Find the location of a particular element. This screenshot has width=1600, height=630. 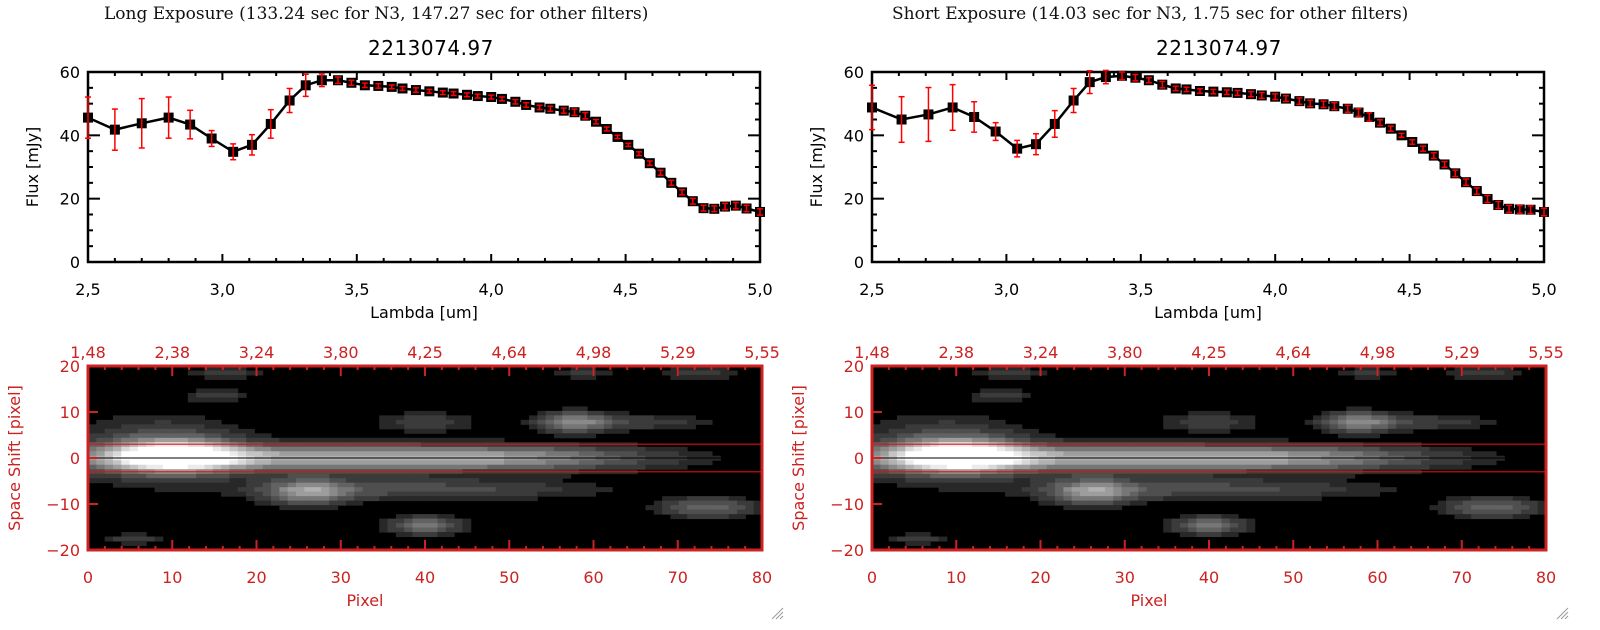

y-tick-label: 60 is located at coordinates (854, 72).